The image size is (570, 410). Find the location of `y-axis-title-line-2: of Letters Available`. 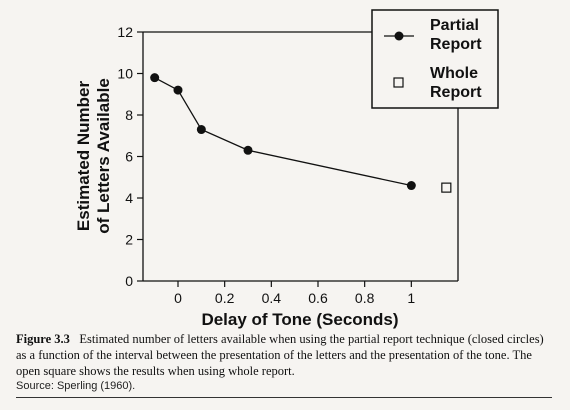

y-axis-title-line-2: of Letters Available is located at coordinates (103, 156).